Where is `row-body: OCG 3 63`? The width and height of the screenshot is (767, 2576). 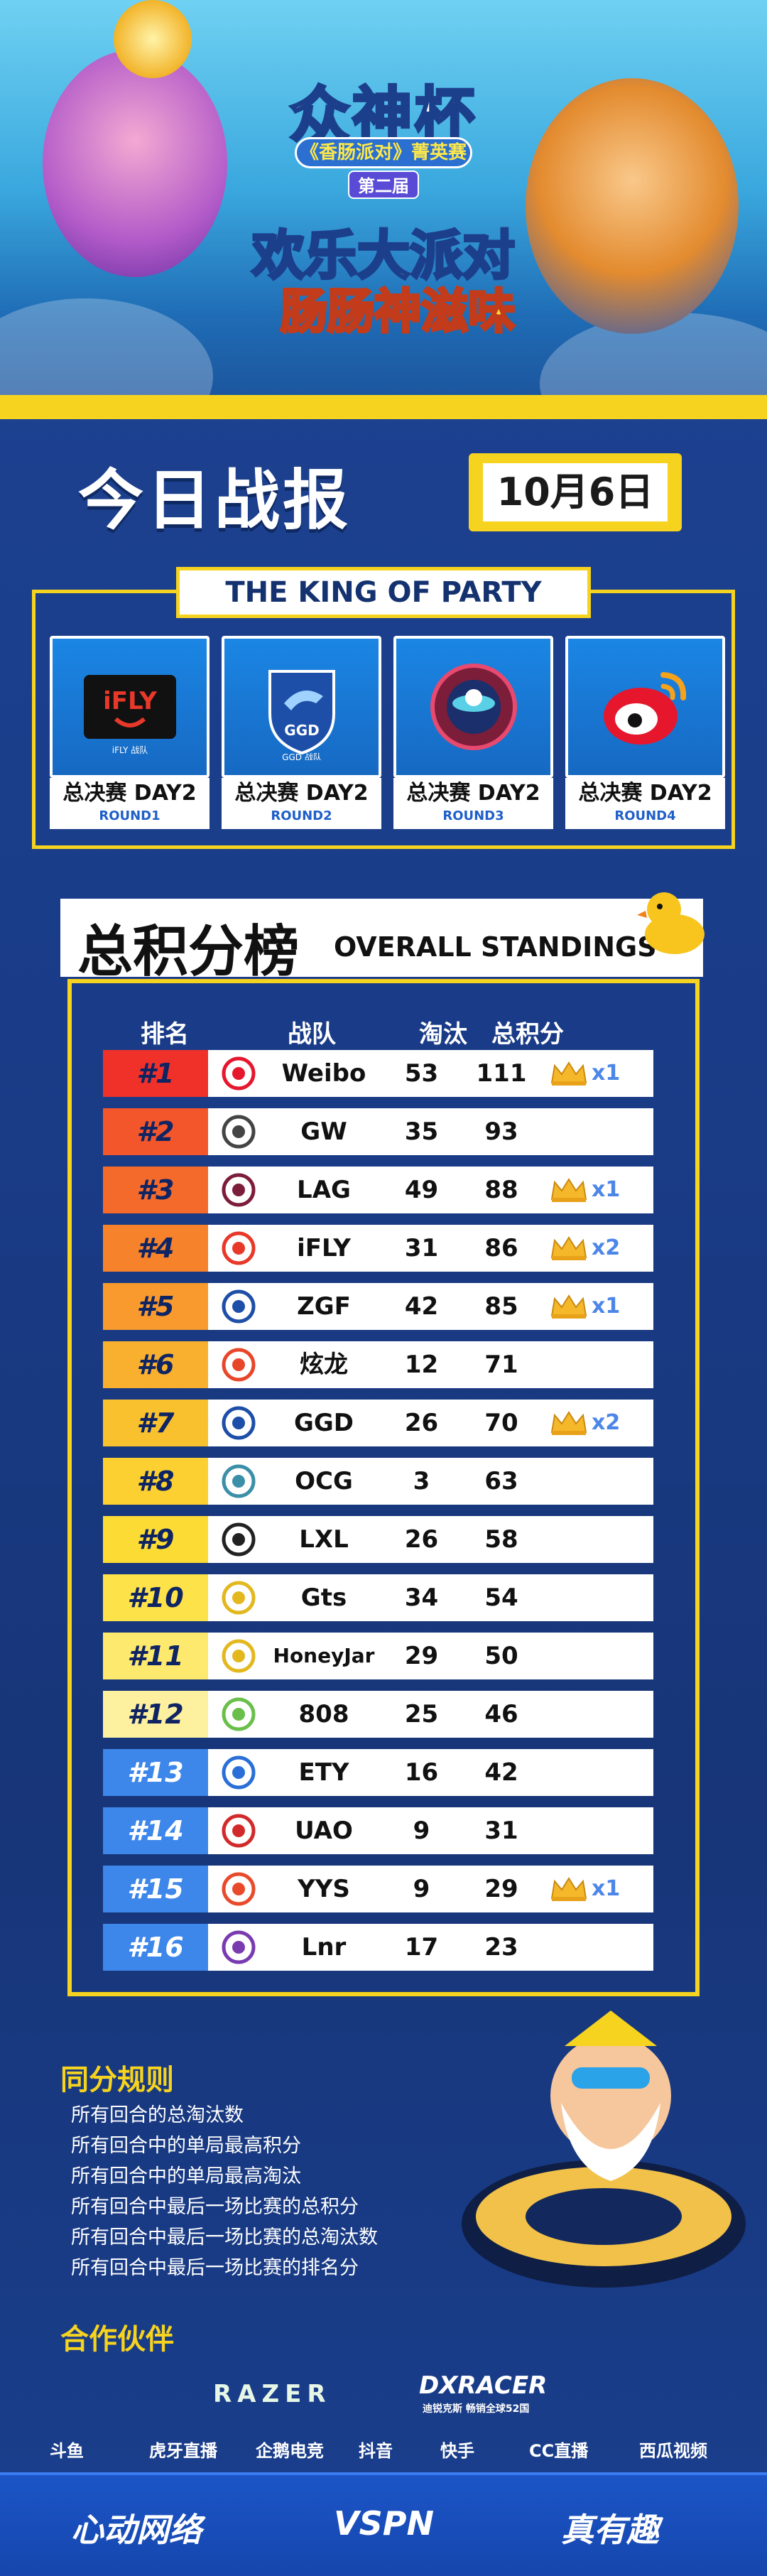 row-body: OCG 3 63 is located at coordinates (430, 1481).